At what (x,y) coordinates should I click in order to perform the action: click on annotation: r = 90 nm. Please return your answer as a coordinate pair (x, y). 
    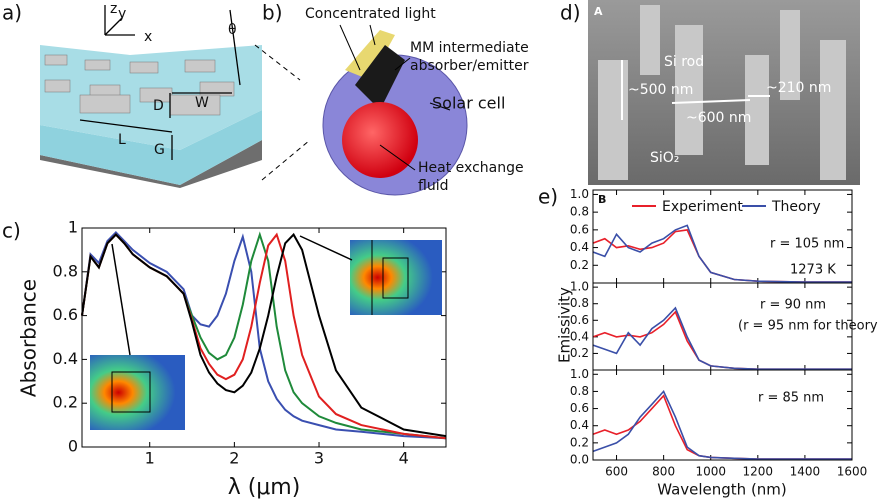
    Looking at the image, I should click on (793, 305).